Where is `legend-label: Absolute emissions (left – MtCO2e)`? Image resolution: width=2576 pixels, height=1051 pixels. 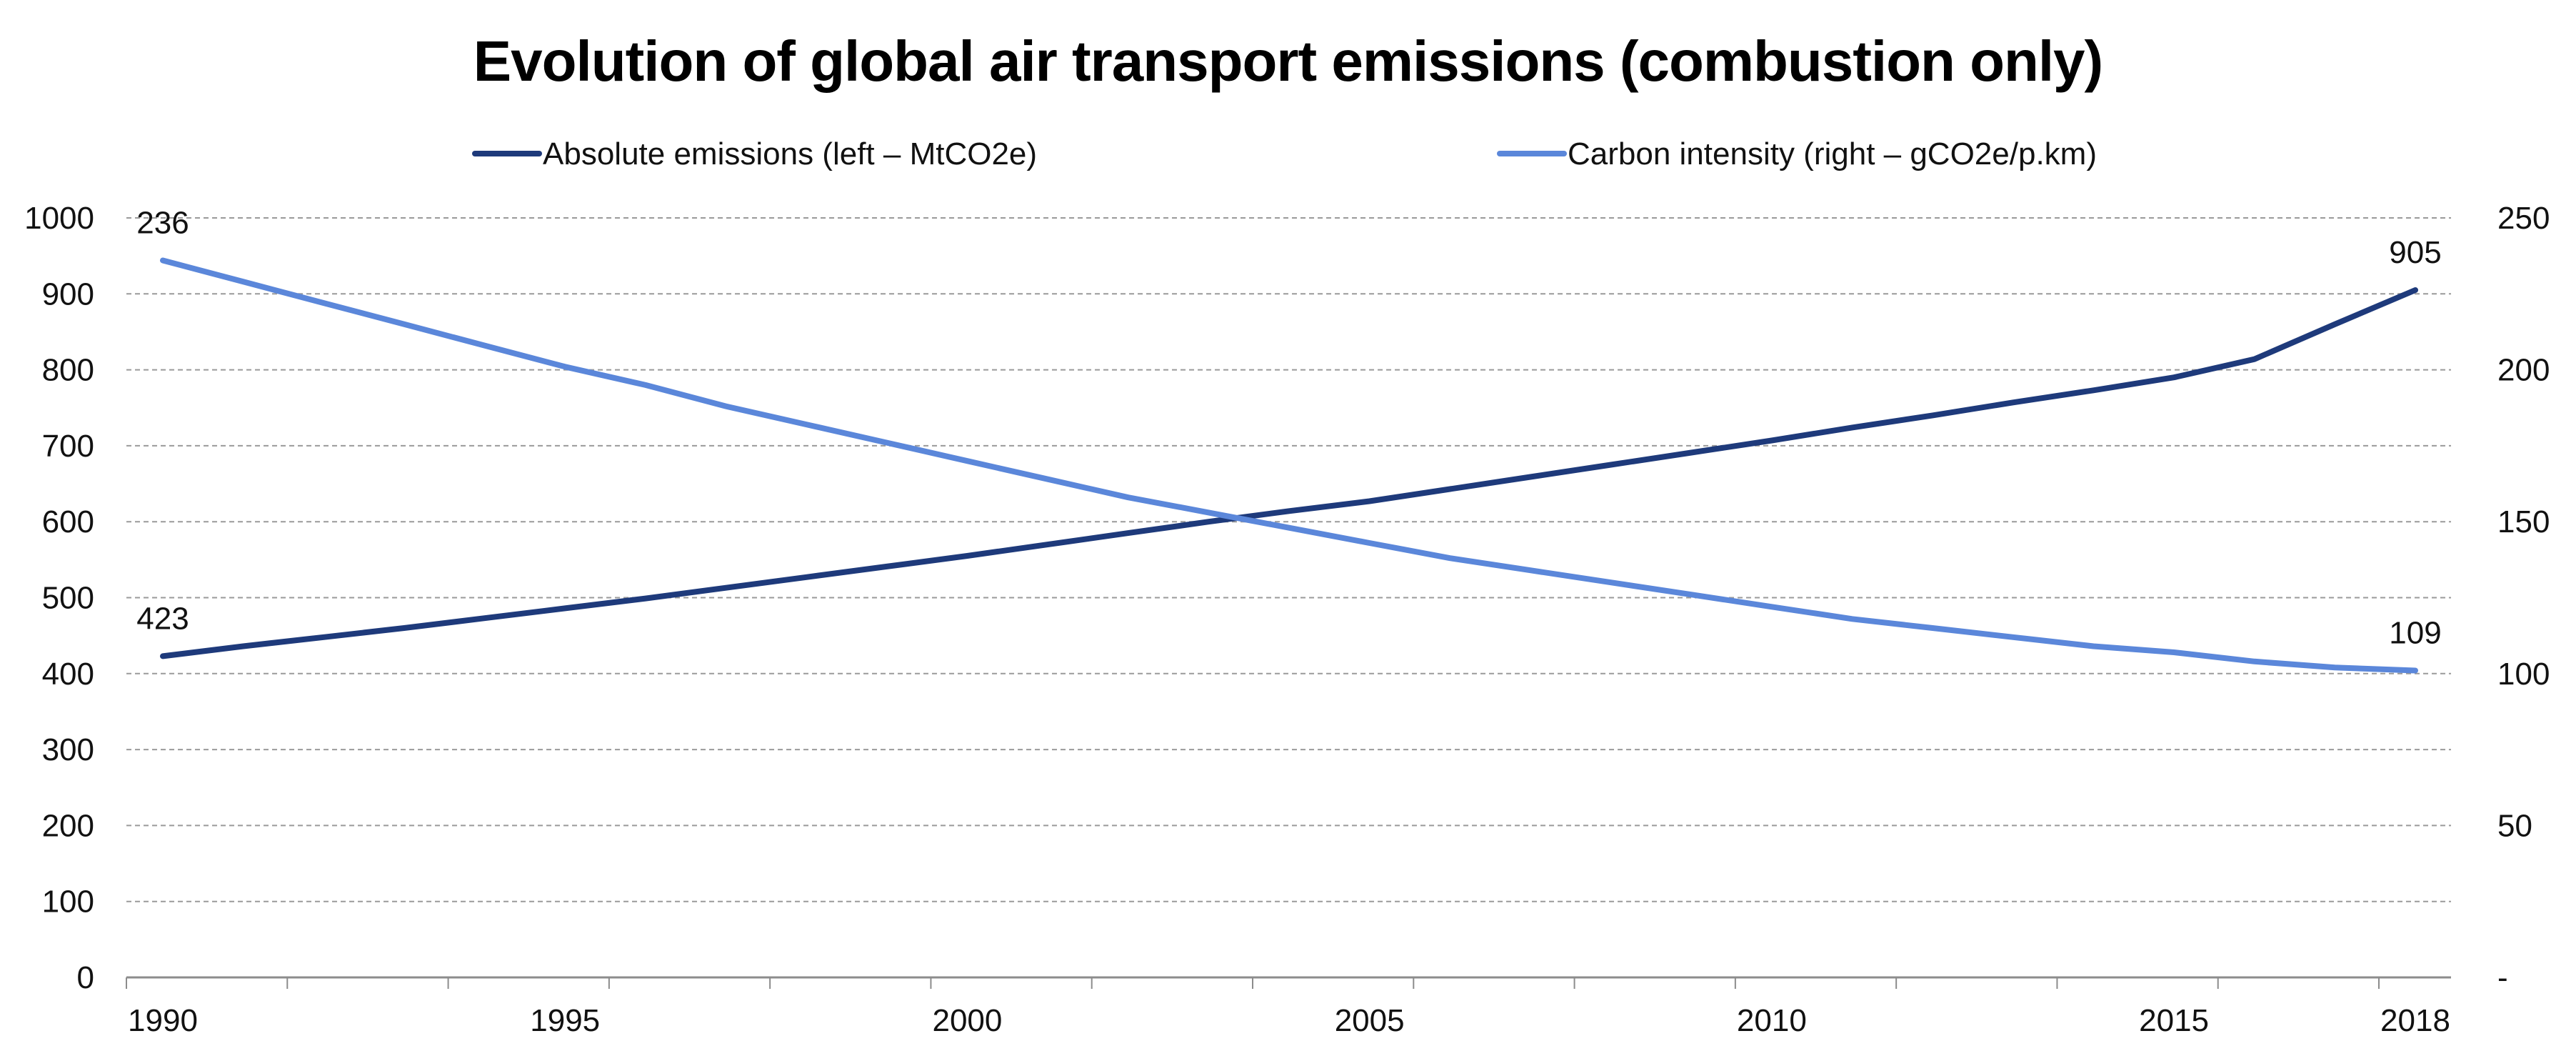 legend-label: Absolute emissions (left – MtCO2e) is located at coordinates (790, 153).